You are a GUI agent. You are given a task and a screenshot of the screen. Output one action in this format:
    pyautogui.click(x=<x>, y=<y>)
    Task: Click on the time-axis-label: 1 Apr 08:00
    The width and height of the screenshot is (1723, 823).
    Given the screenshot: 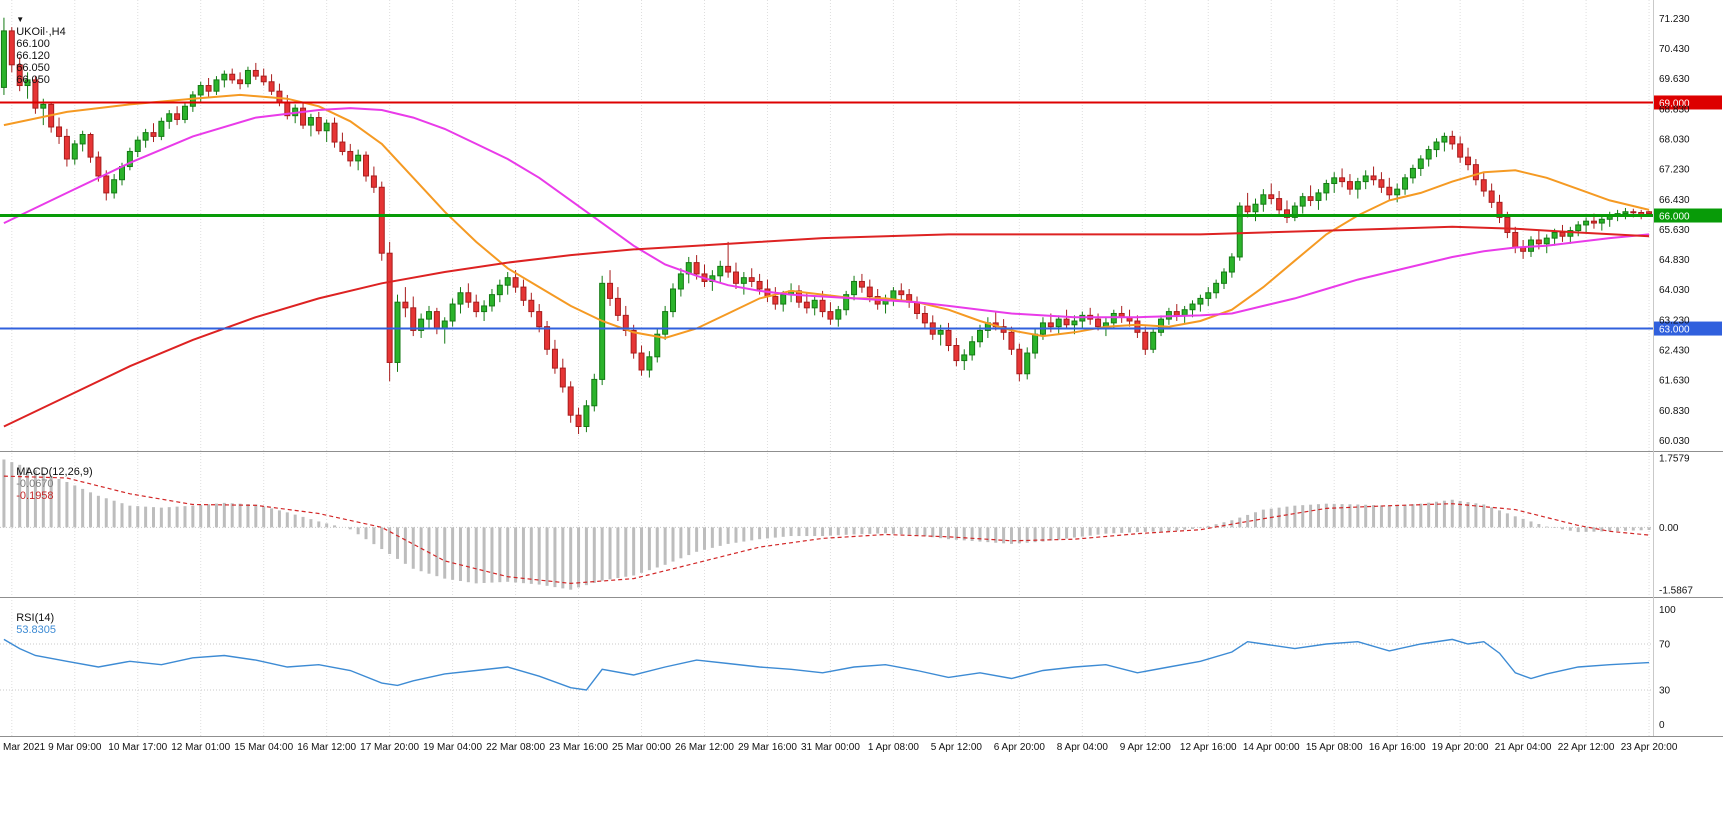 What is the action you would take?
    pyautogui.click(x=894, y=747)
    